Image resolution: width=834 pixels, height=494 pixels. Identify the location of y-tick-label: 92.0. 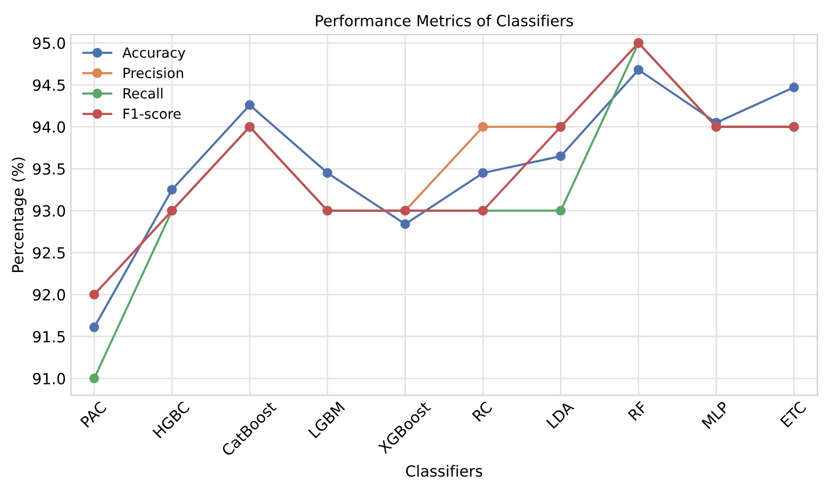
(49, 295).